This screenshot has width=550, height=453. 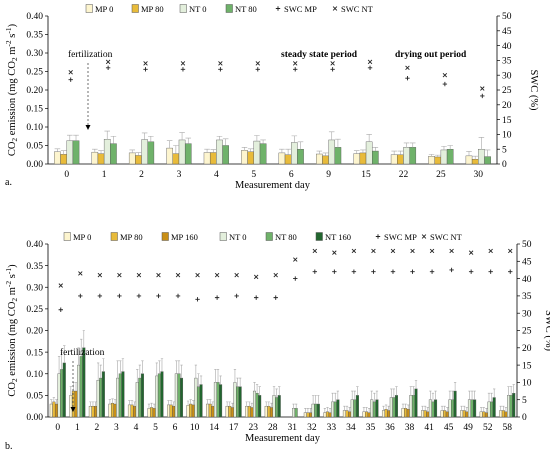 What do you see at coordinates (507, 62) in the screenshot?
I see `y2-tick-label: 35` at bounding box center [507, 62].